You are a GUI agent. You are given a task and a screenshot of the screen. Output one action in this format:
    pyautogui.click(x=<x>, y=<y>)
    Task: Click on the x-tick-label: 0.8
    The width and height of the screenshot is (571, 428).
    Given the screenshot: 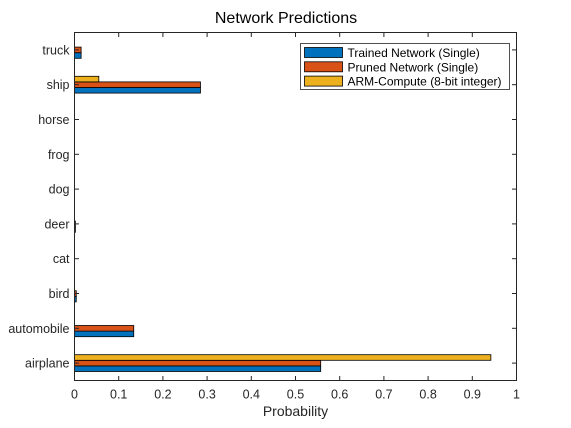 What is the action you would take?
    pyautogui.click(x=427, y=395)
    